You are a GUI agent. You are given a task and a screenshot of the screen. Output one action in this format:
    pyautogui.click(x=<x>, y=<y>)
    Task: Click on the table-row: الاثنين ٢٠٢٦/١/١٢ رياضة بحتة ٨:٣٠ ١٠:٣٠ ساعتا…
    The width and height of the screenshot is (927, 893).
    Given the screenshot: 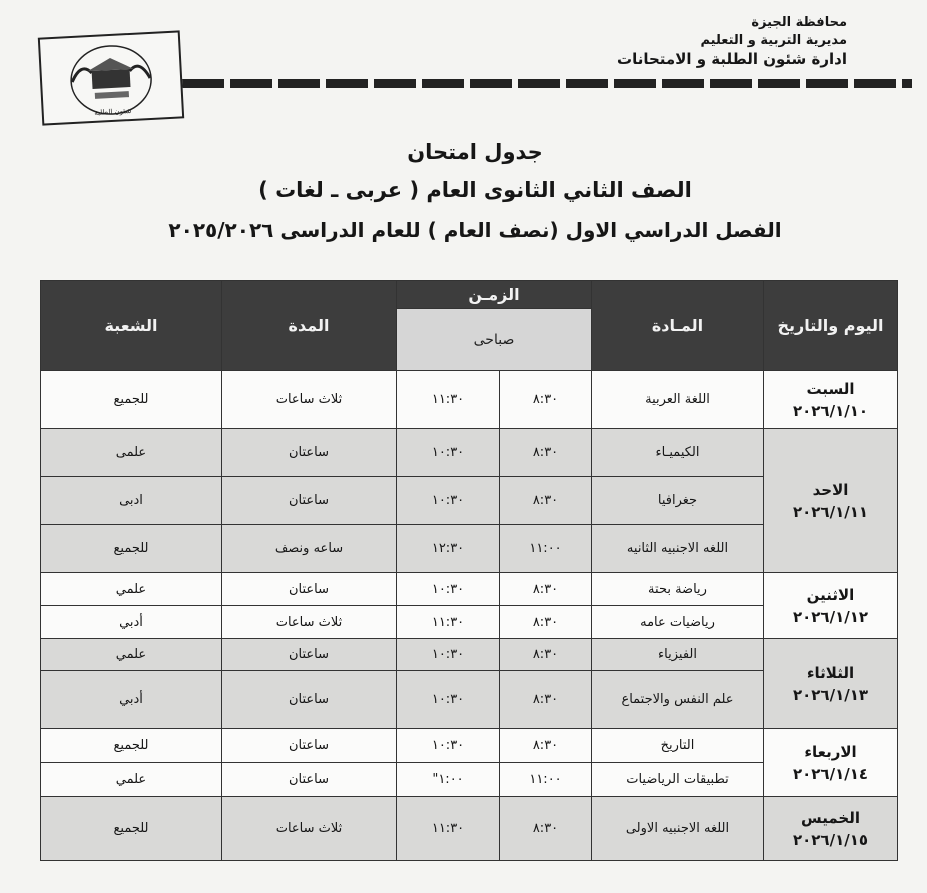 What is the action you would take?
    pyautogui.click(x=469, y=605)
    